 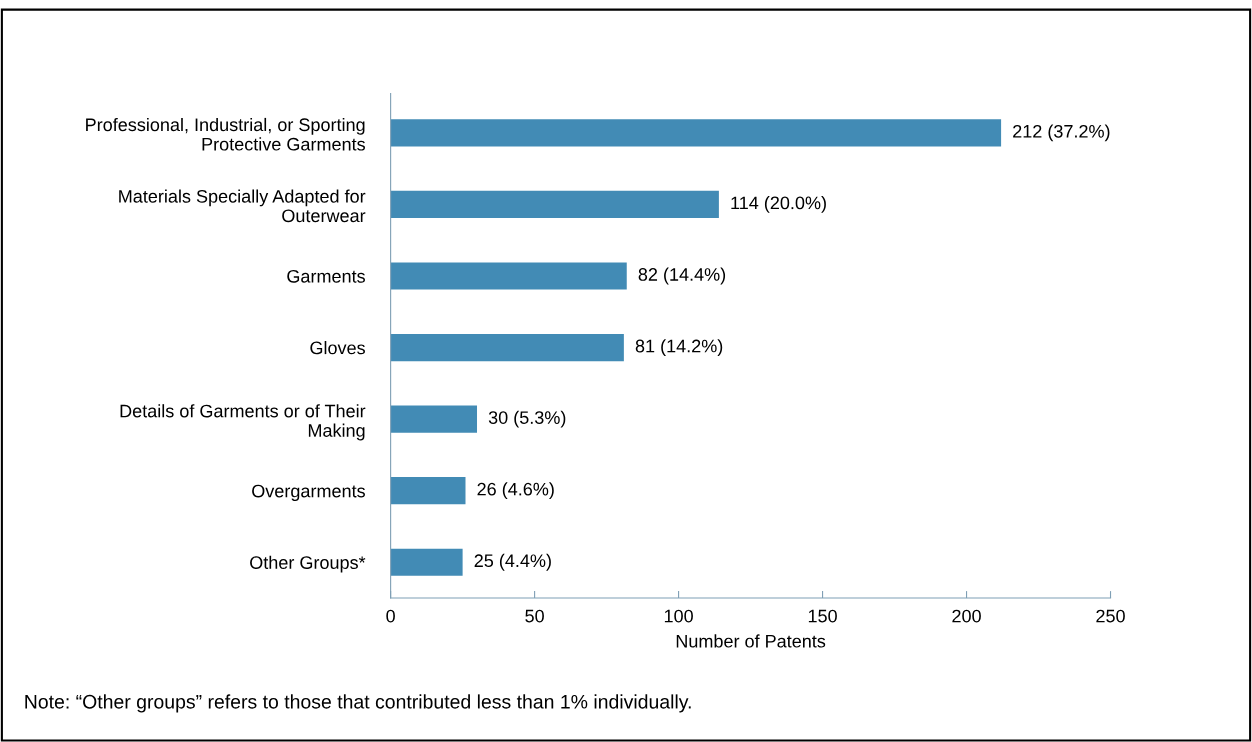 What do you see at coordinates (527, 419) in the screenshot?
I see `data-label: 30 (5.3%)` at bounding box center [527, 419].